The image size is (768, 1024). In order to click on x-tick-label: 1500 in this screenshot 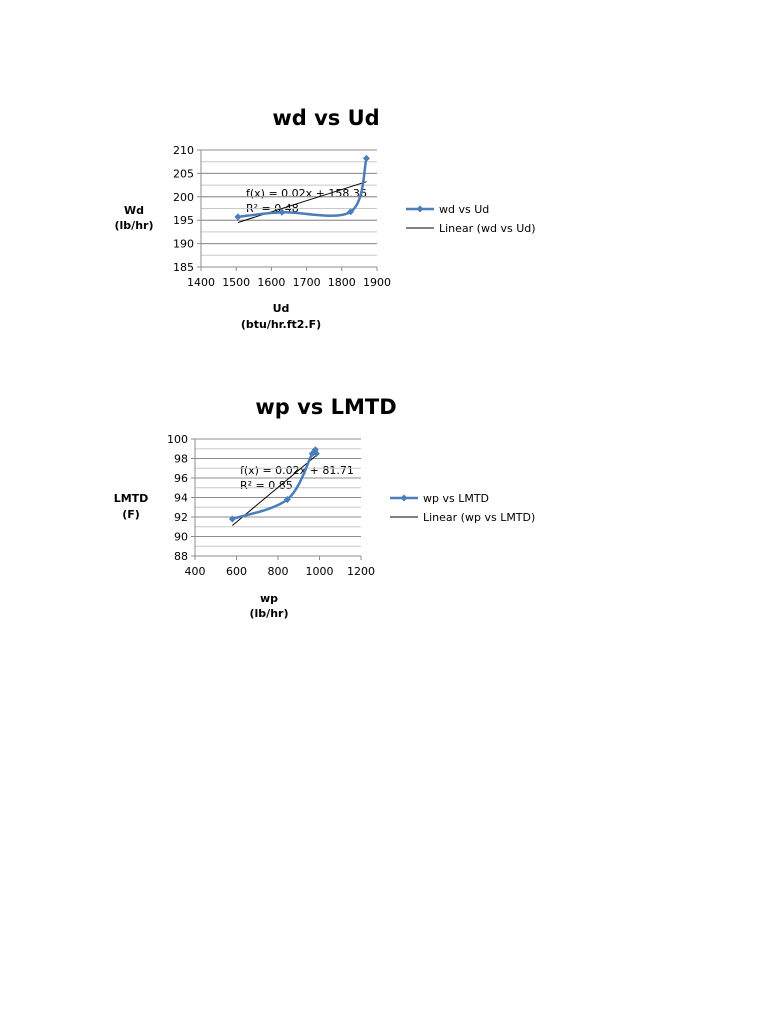, I will do `click(236, 282)`.